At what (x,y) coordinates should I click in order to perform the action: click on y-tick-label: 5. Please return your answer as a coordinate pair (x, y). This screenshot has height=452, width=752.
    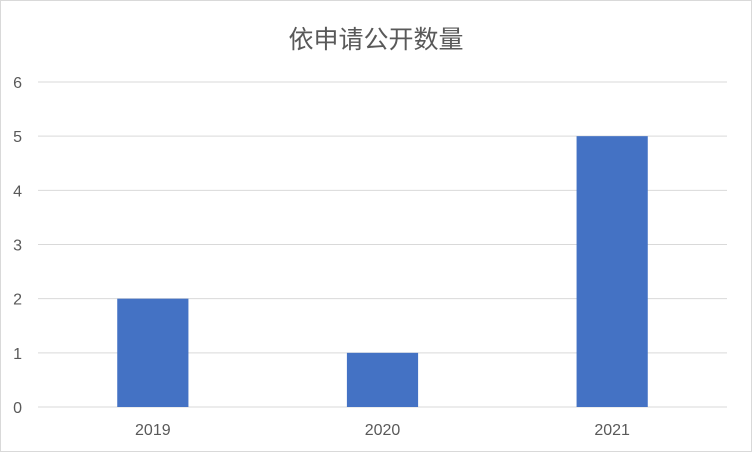
    Looking at the image, I should click on (17, 137).